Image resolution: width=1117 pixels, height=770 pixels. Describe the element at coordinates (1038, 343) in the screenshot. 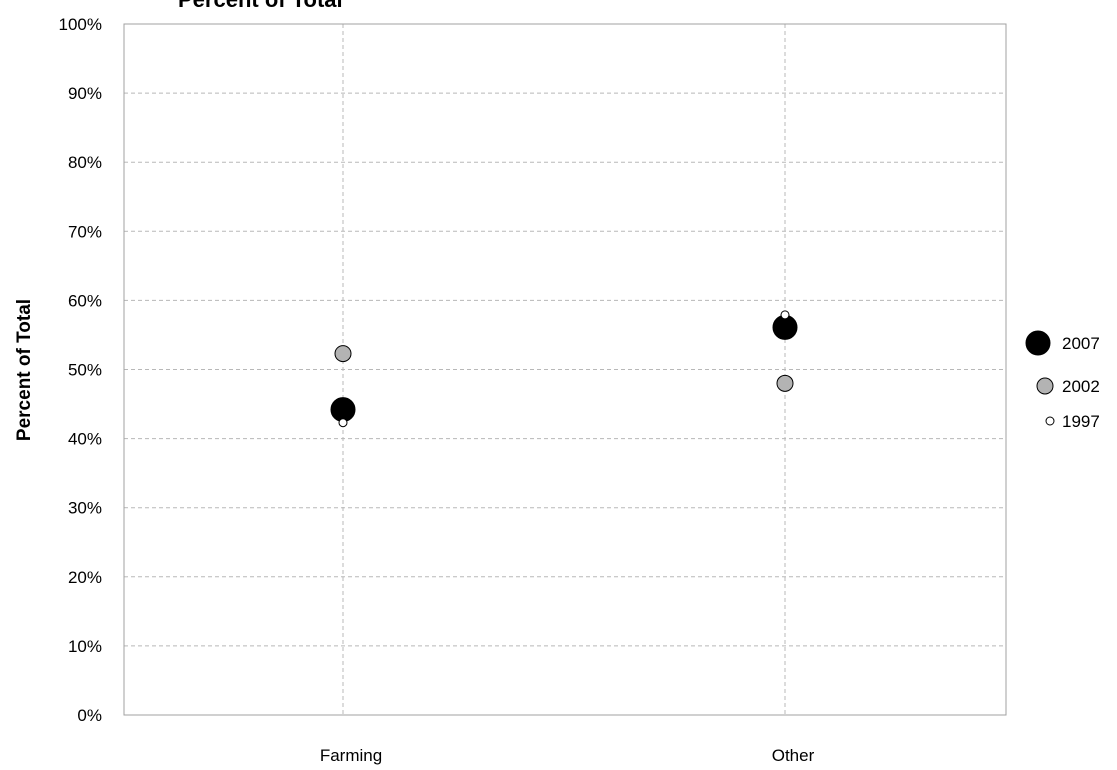

I see `legend-marker-2007` at that location.